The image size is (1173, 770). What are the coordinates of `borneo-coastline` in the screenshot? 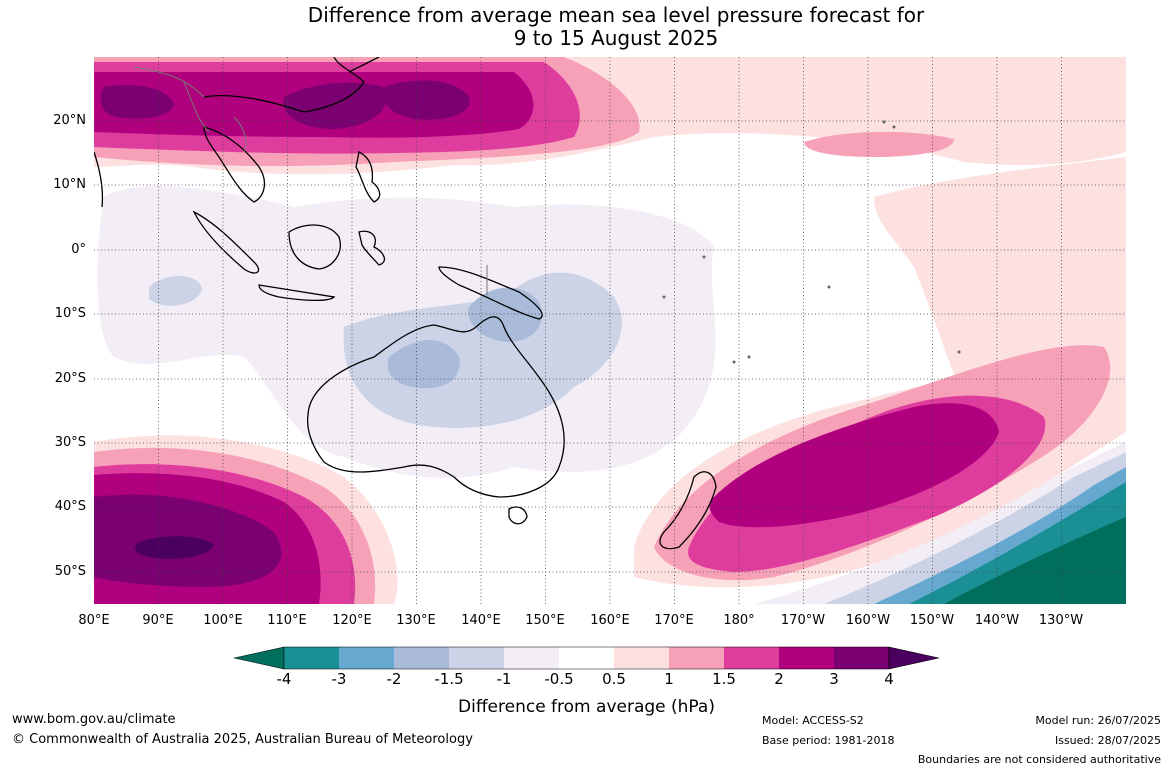 It's located at (314, 247).